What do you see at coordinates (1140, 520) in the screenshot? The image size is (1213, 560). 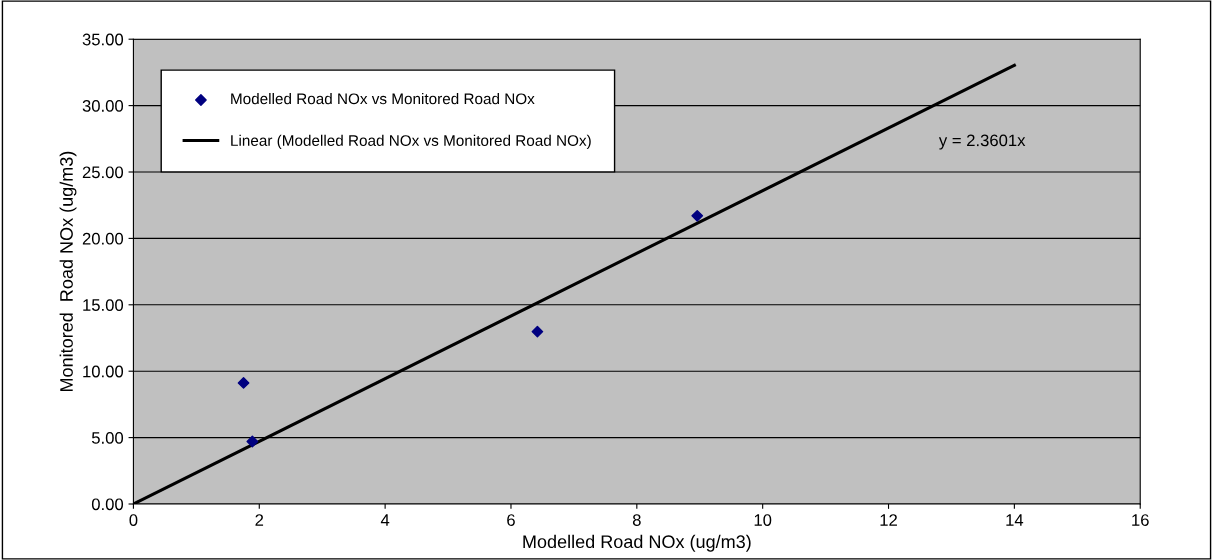 I see `x-tick-label: 16` at bounding box center [1140, 520].